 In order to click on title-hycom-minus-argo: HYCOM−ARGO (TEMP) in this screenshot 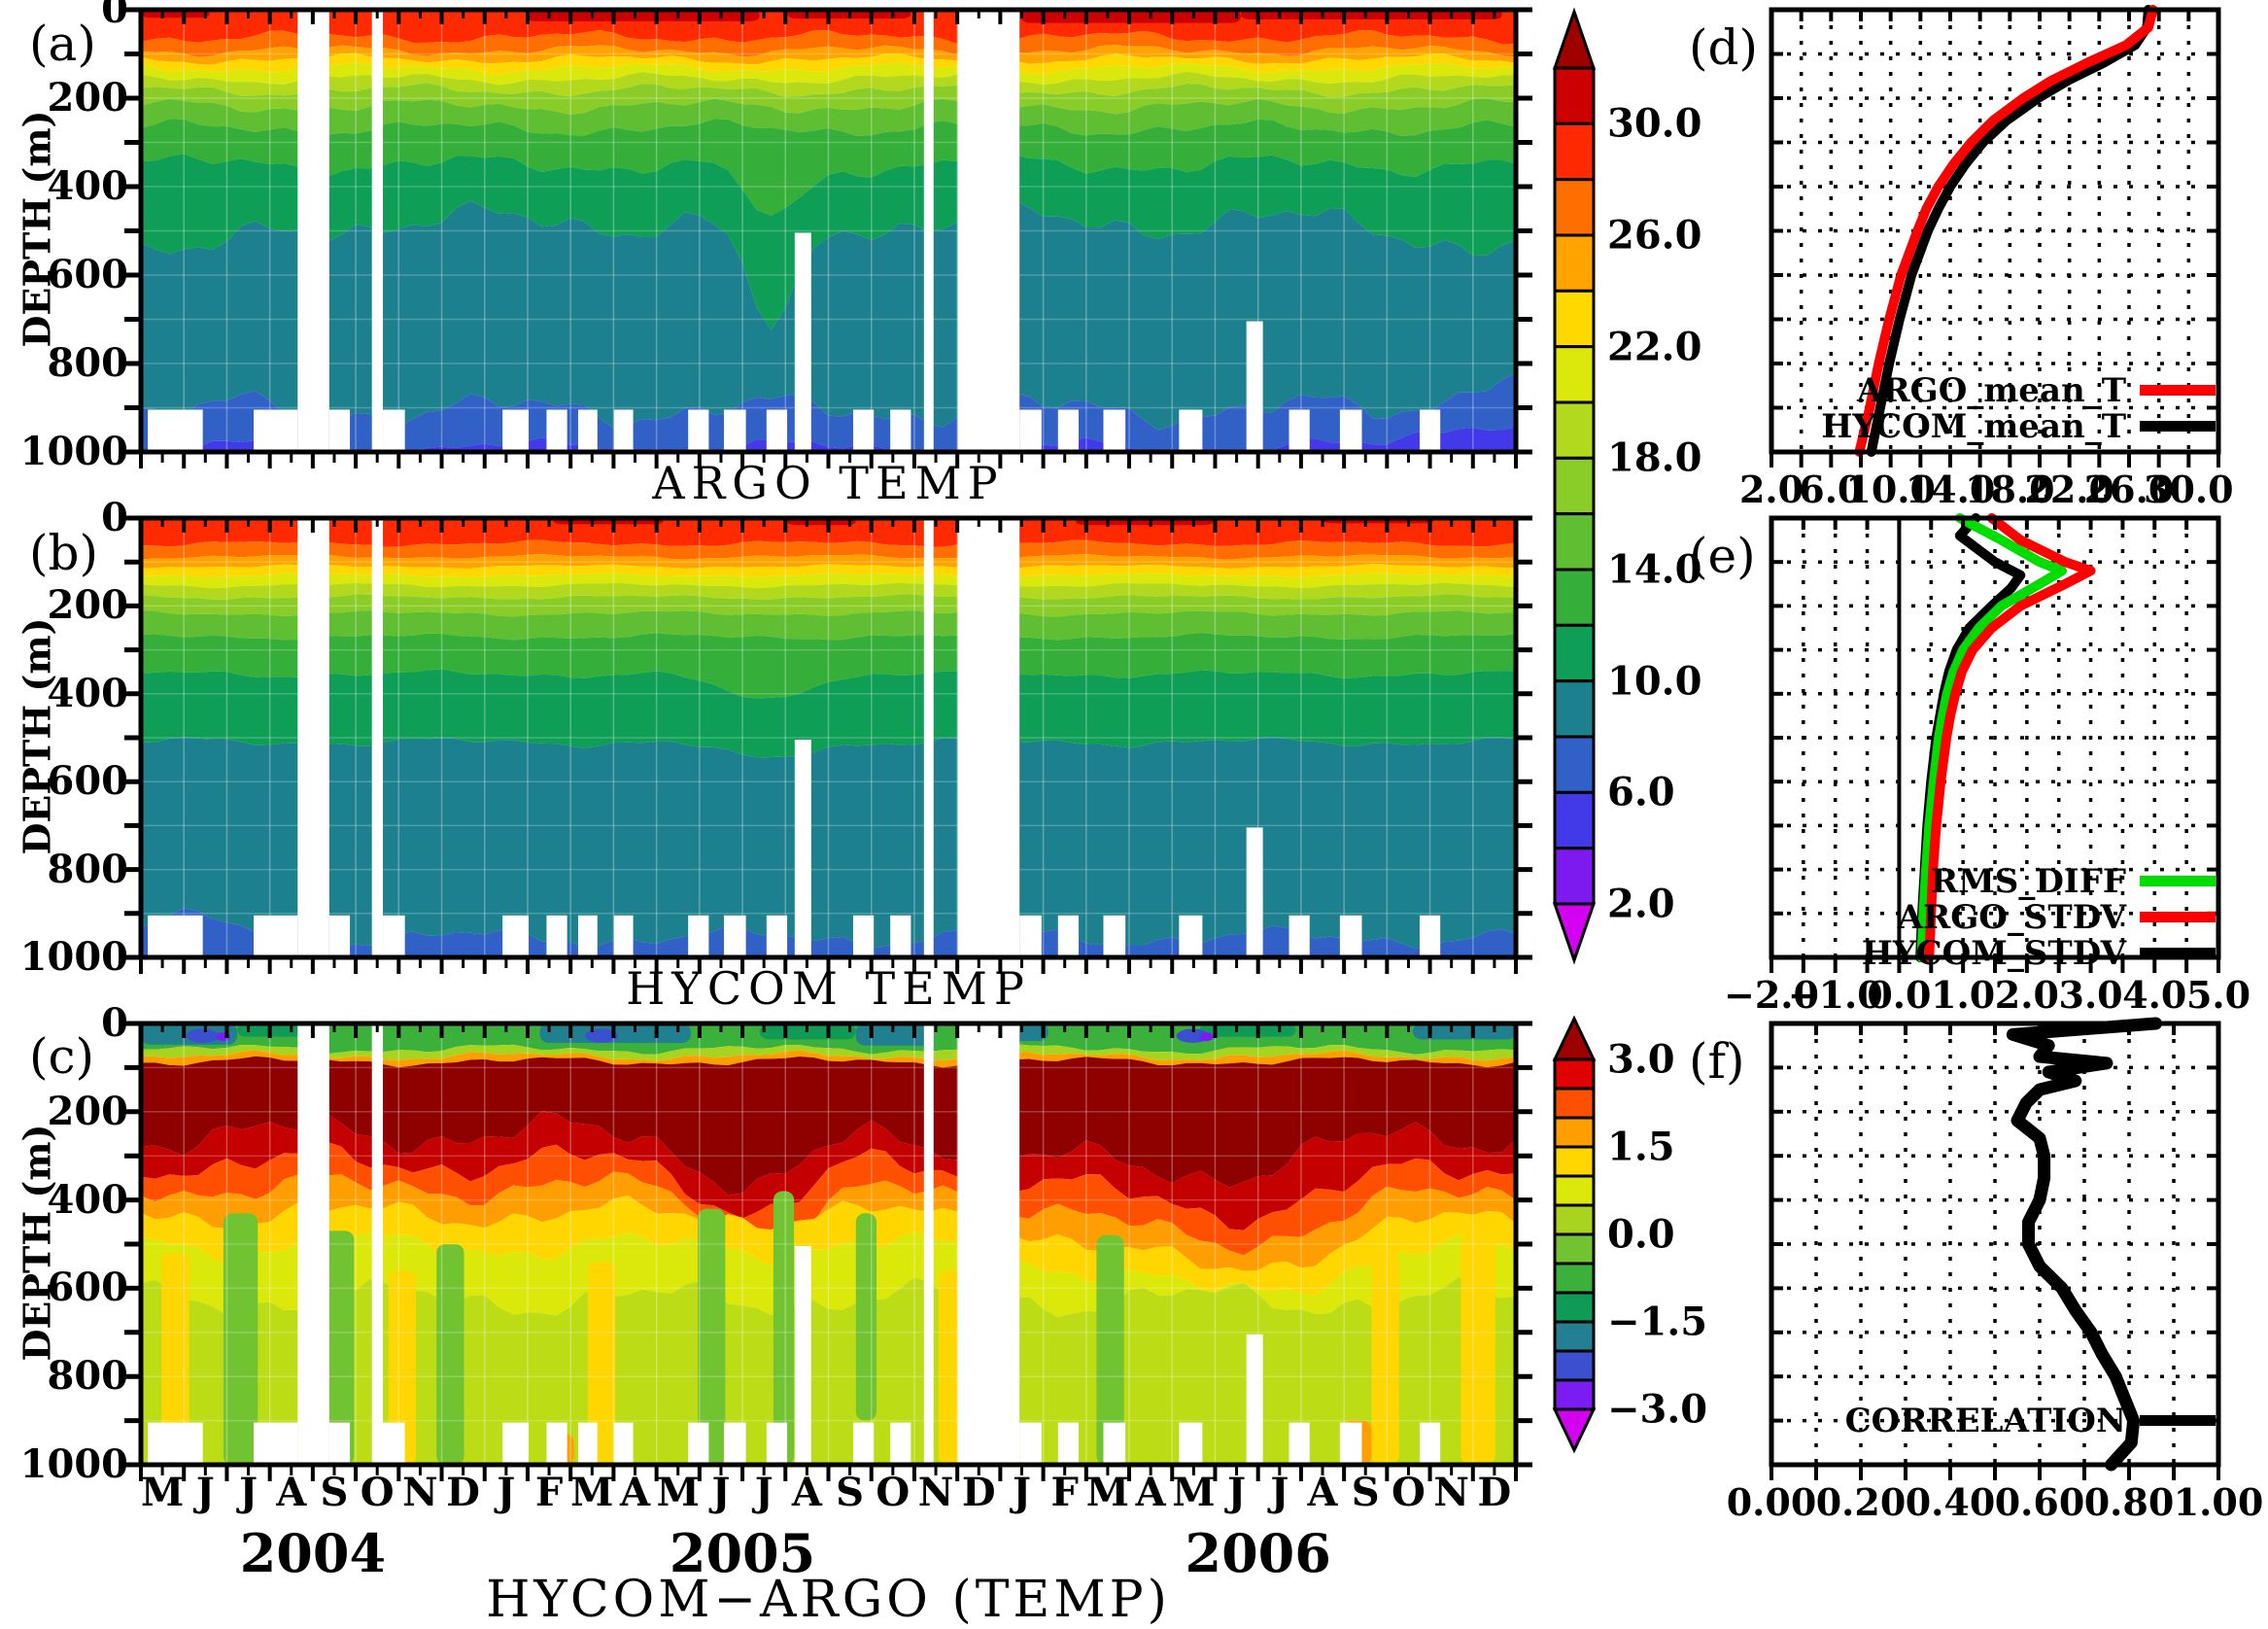, I will do `click(828, 1600)`.